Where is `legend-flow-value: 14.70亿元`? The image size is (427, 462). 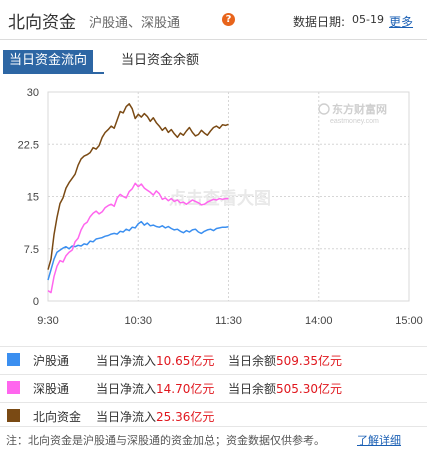 legend-flow-value: 14.70亿元 is located at coordinates (185, 389).